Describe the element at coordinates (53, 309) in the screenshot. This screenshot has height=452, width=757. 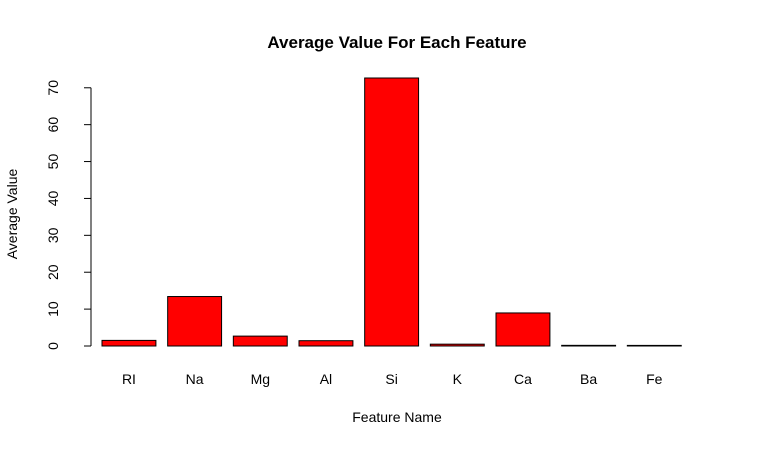
I see `y-tick-label-10: 10` at that location.